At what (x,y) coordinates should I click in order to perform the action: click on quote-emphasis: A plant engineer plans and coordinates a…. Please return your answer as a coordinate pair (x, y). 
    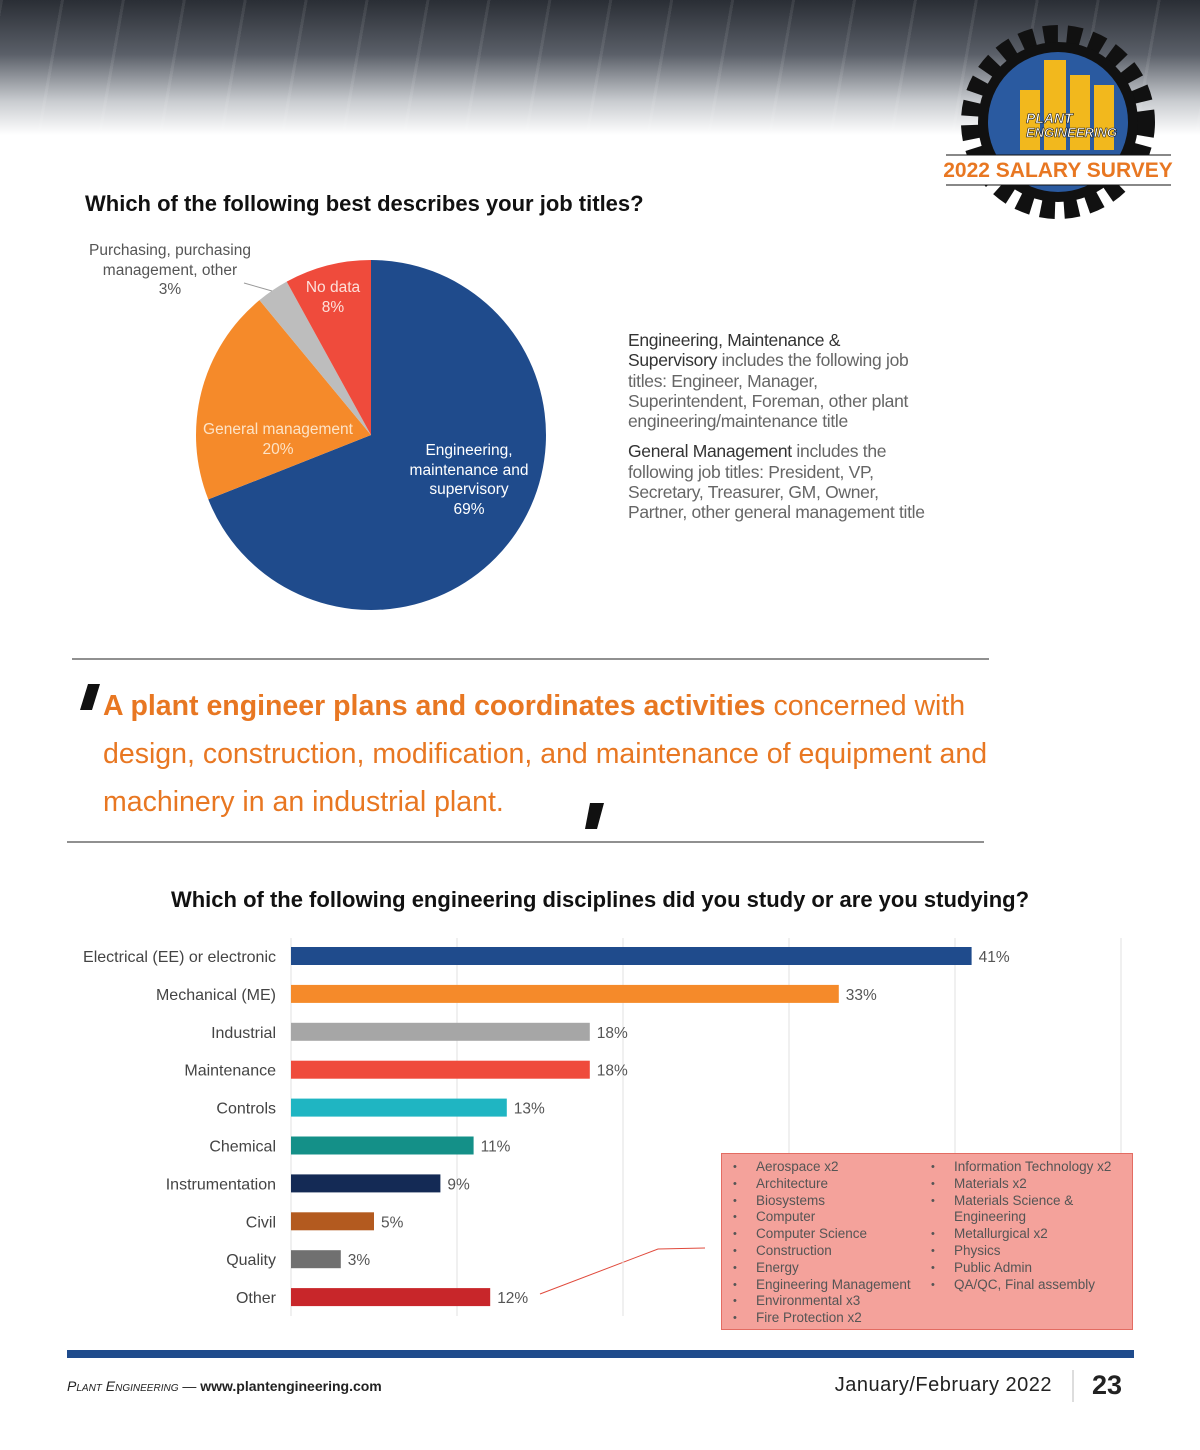
    Looking at the image, I should click on (434, 706).